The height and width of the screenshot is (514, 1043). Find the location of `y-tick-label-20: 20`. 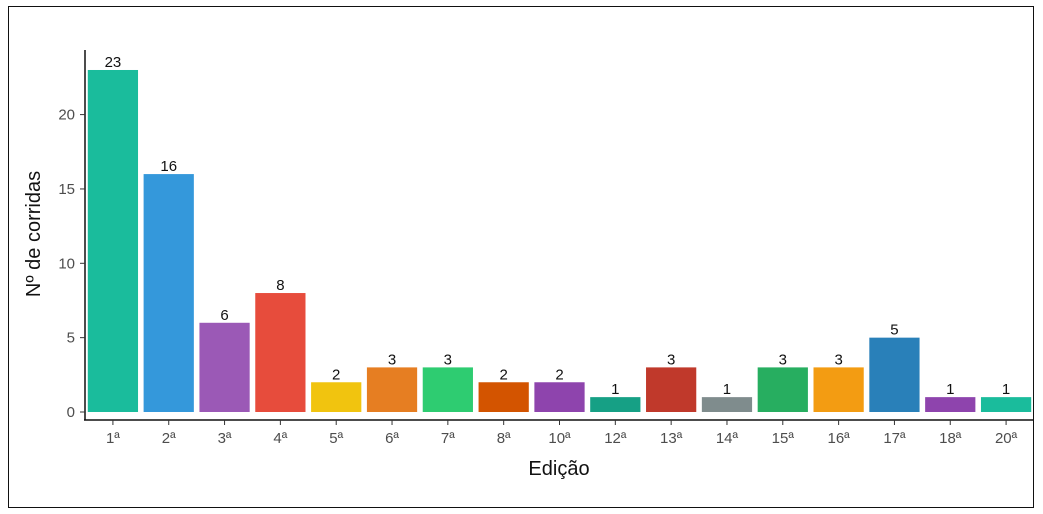

y-tick-label-20: 20 is located at coordinates (66, 115).